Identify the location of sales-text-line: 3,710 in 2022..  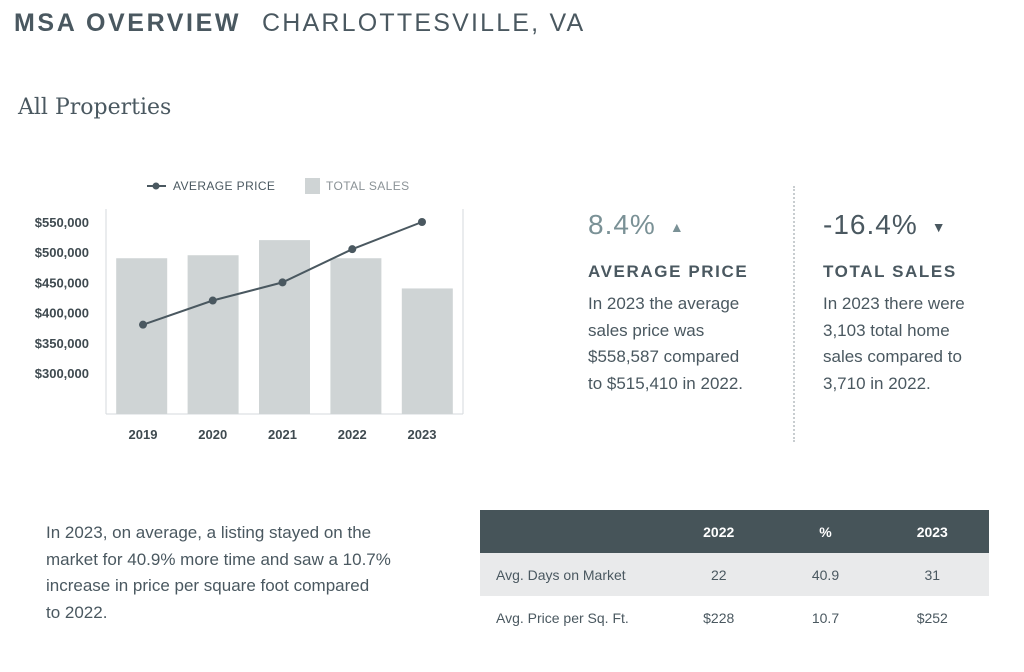
(877, 383).